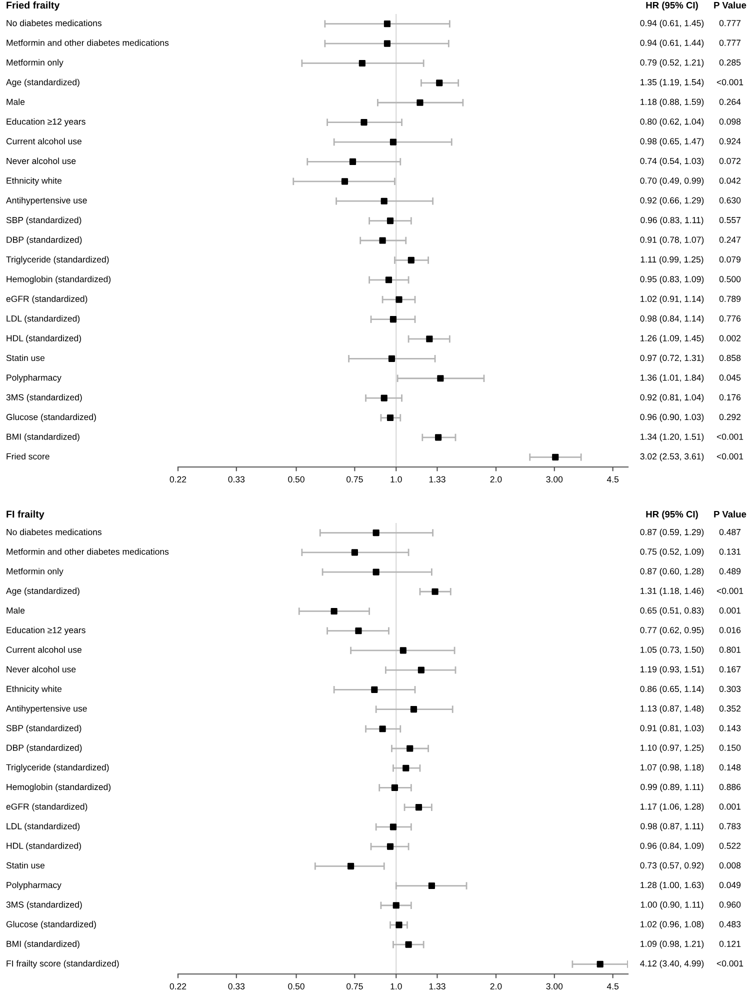 This screenshot has width=747, height=995. I want to click on text: 0.121, so click(730, 943).